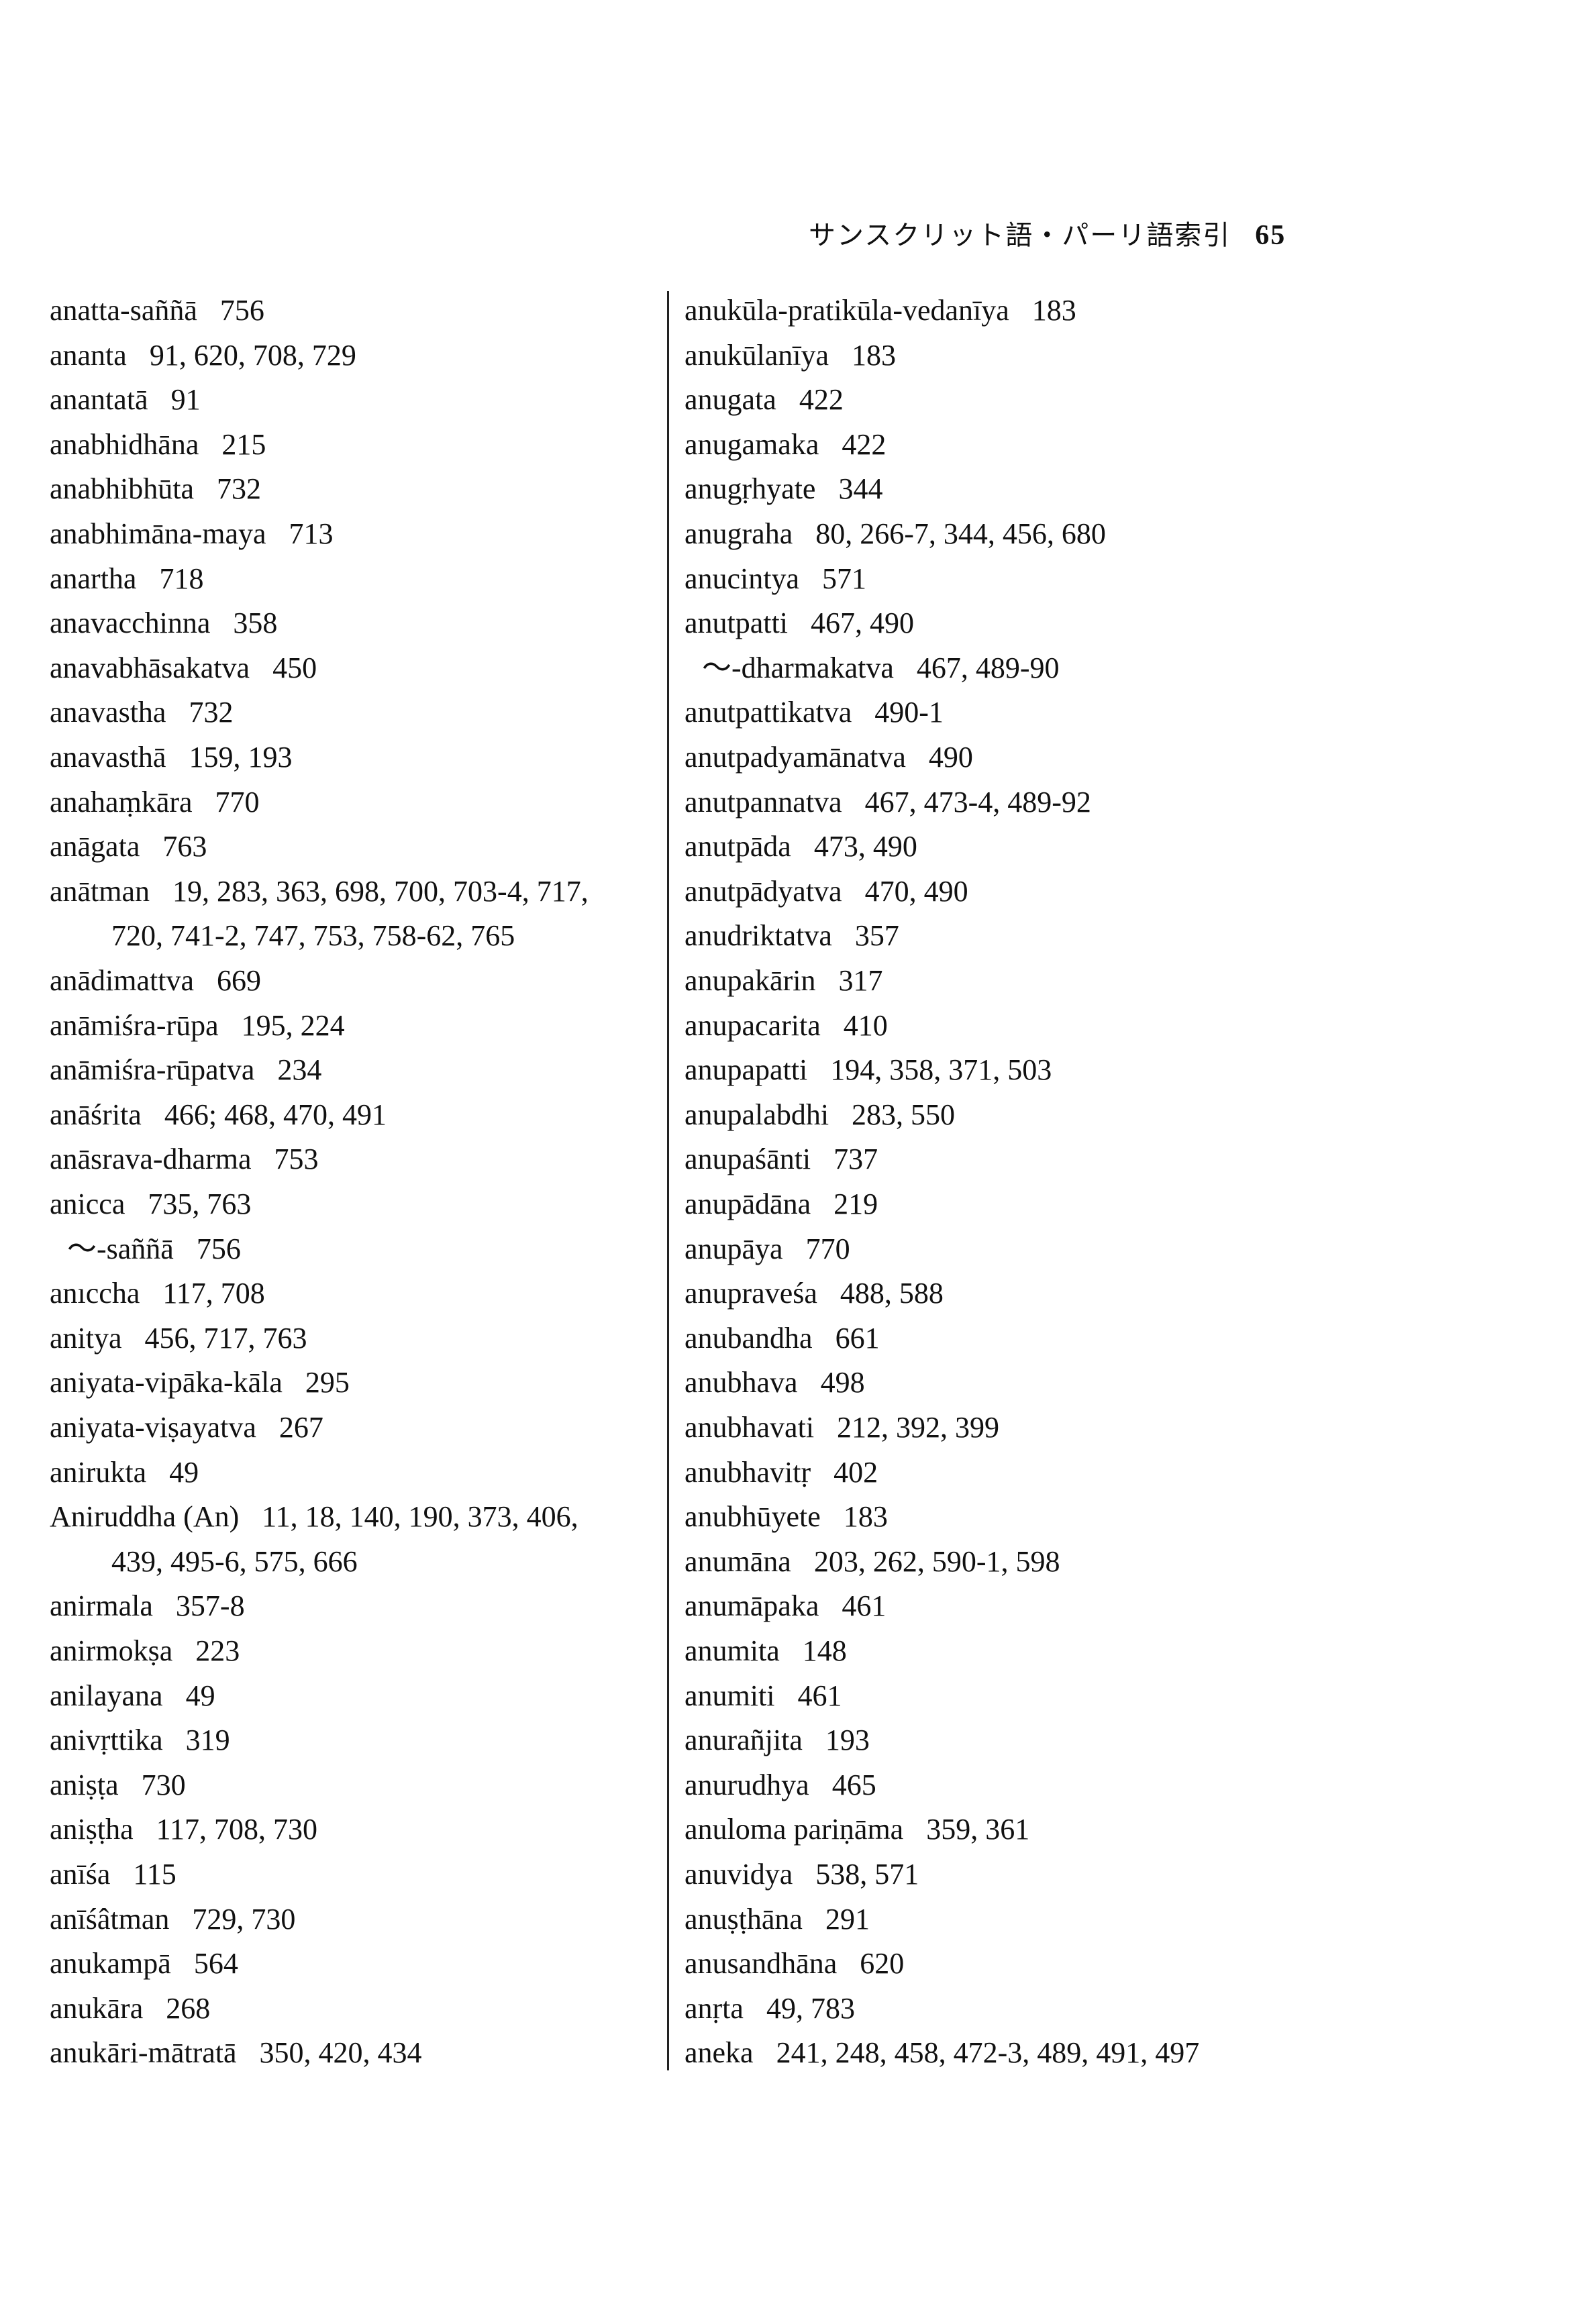  I want to click on index-entry: anartha 718, so click(126, 579).